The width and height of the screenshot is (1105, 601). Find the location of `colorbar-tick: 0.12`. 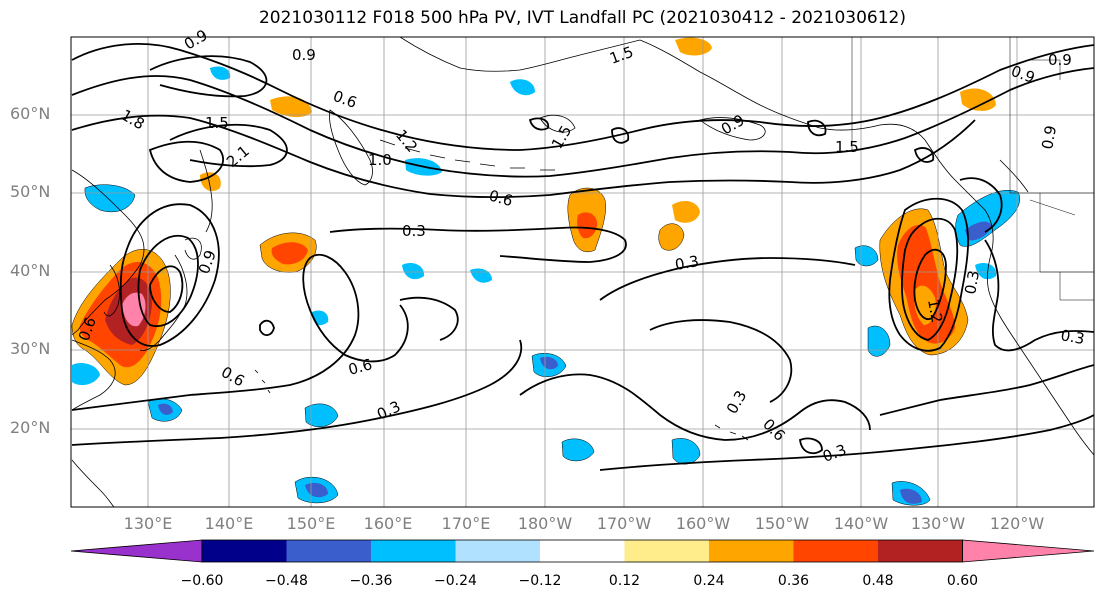

colorbar-tick: 0.12 is located at coordinates (624, 581).